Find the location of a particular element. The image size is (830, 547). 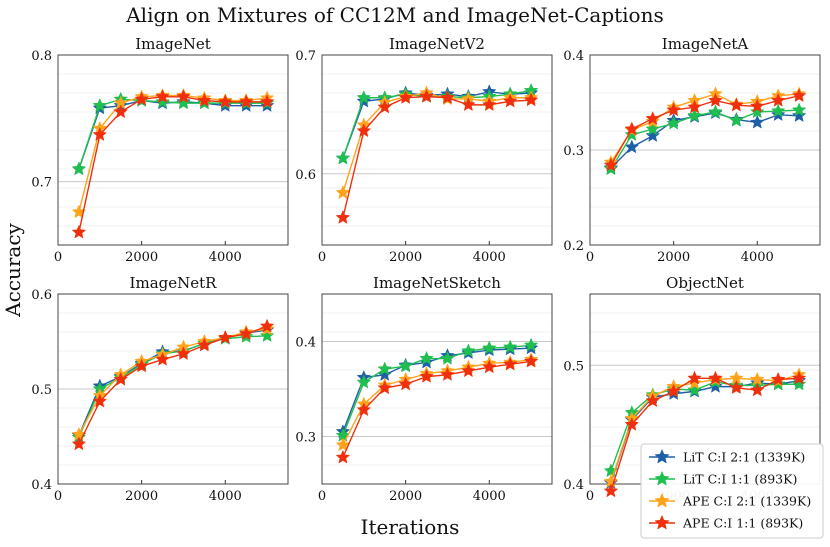

legend-label: APE C:I 2:1 (1339K) is located at coordinates (746, 501).